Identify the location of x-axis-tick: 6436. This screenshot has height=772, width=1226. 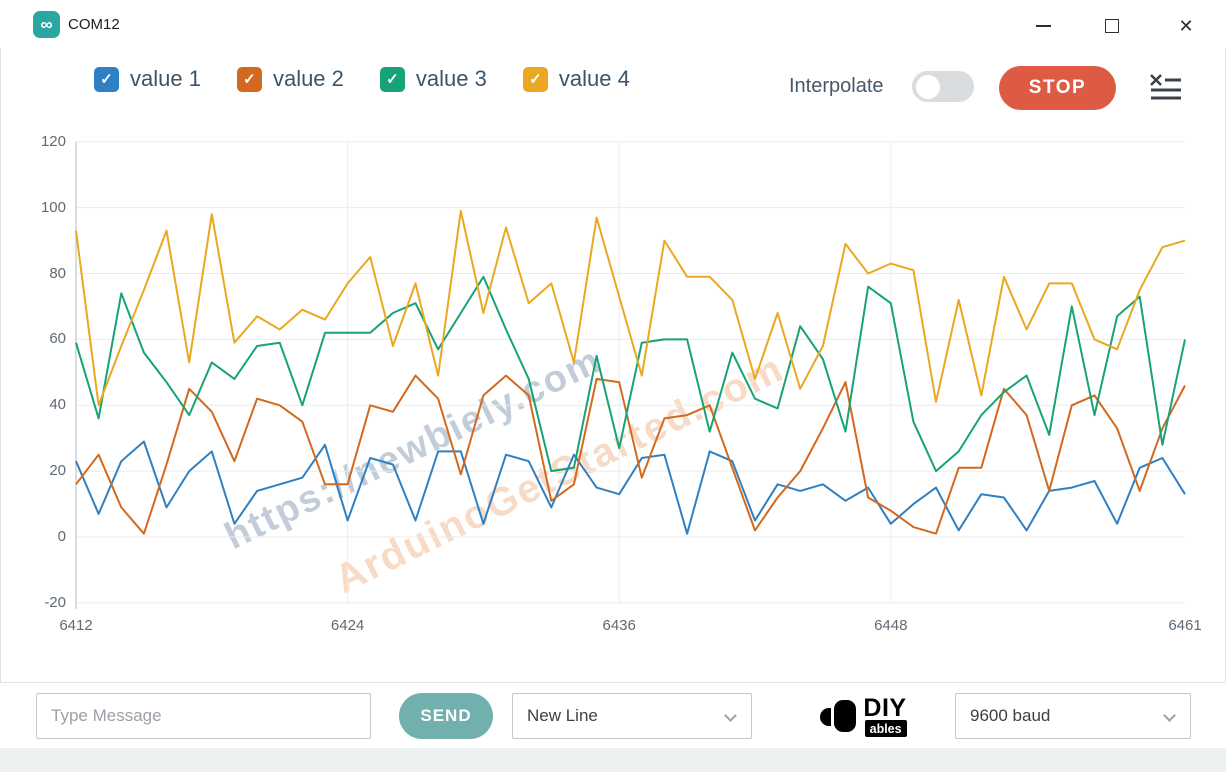
(619, 625).